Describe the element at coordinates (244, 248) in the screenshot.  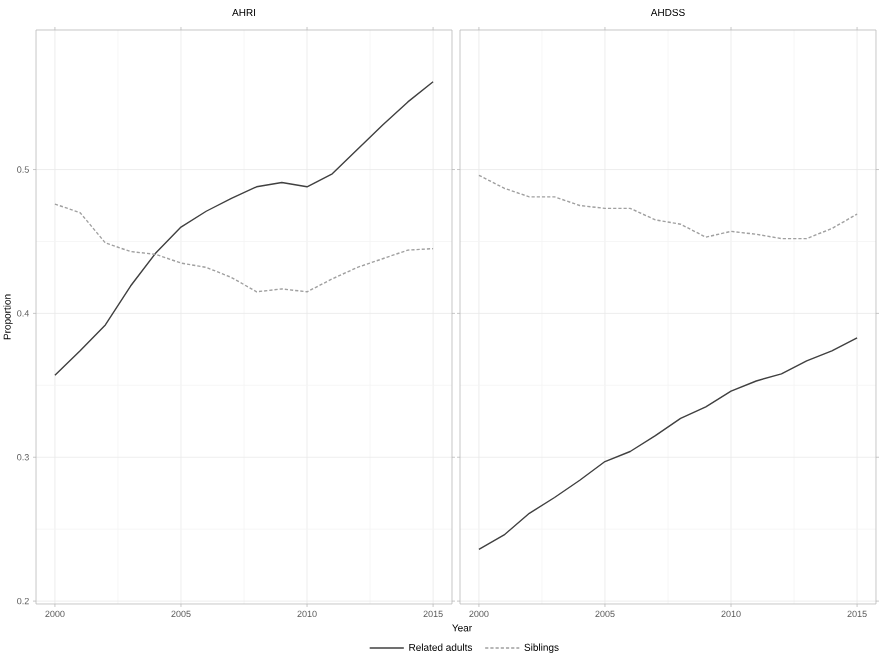
I see `line-series` at that location.